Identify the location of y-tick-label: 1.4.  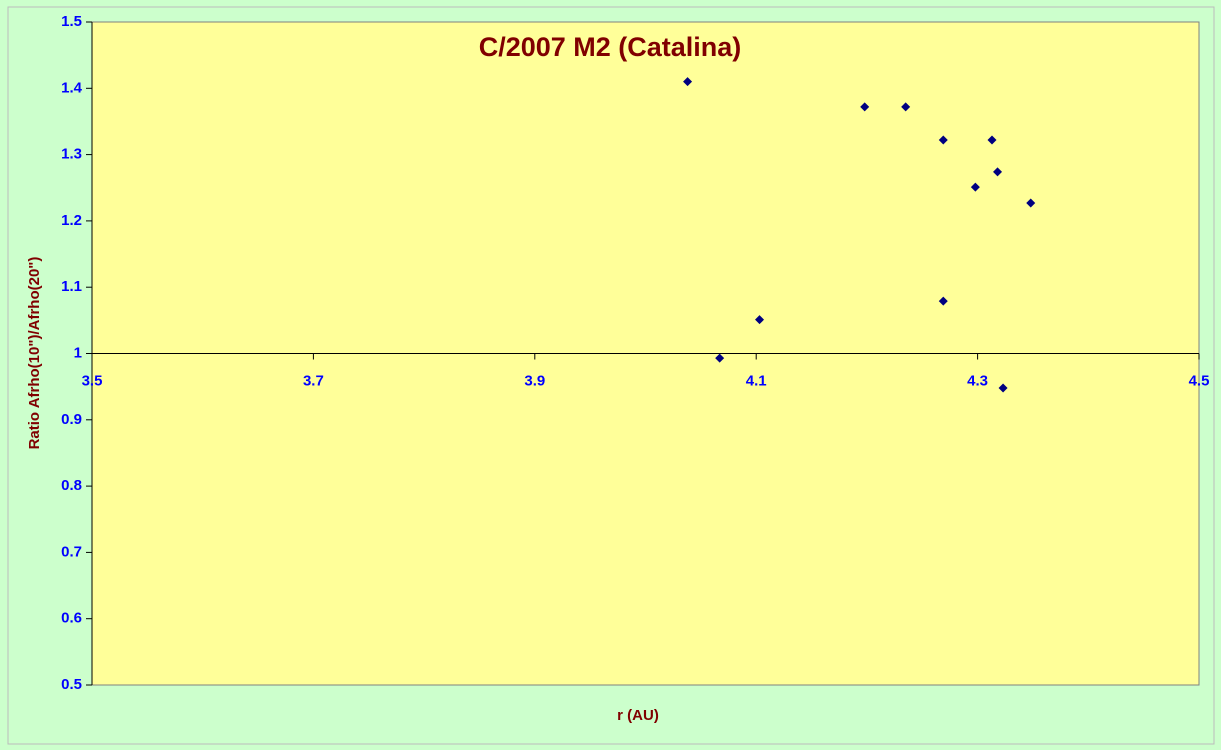
(72, 87).